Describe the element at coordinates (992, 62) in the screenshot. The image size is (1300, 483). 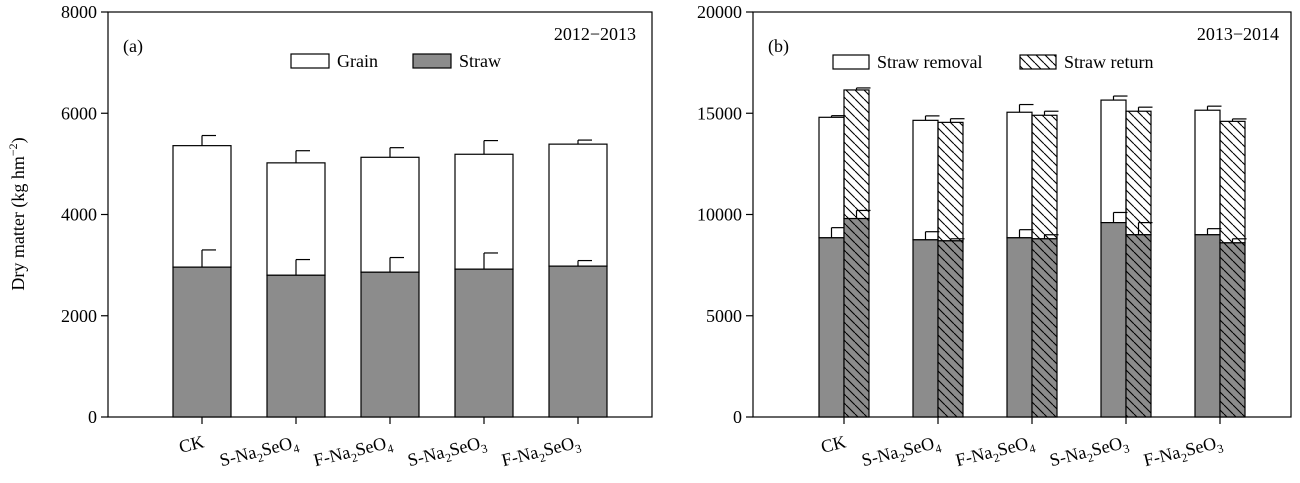
I see `panel-b-legend: Straw removal Straw return` at that location.